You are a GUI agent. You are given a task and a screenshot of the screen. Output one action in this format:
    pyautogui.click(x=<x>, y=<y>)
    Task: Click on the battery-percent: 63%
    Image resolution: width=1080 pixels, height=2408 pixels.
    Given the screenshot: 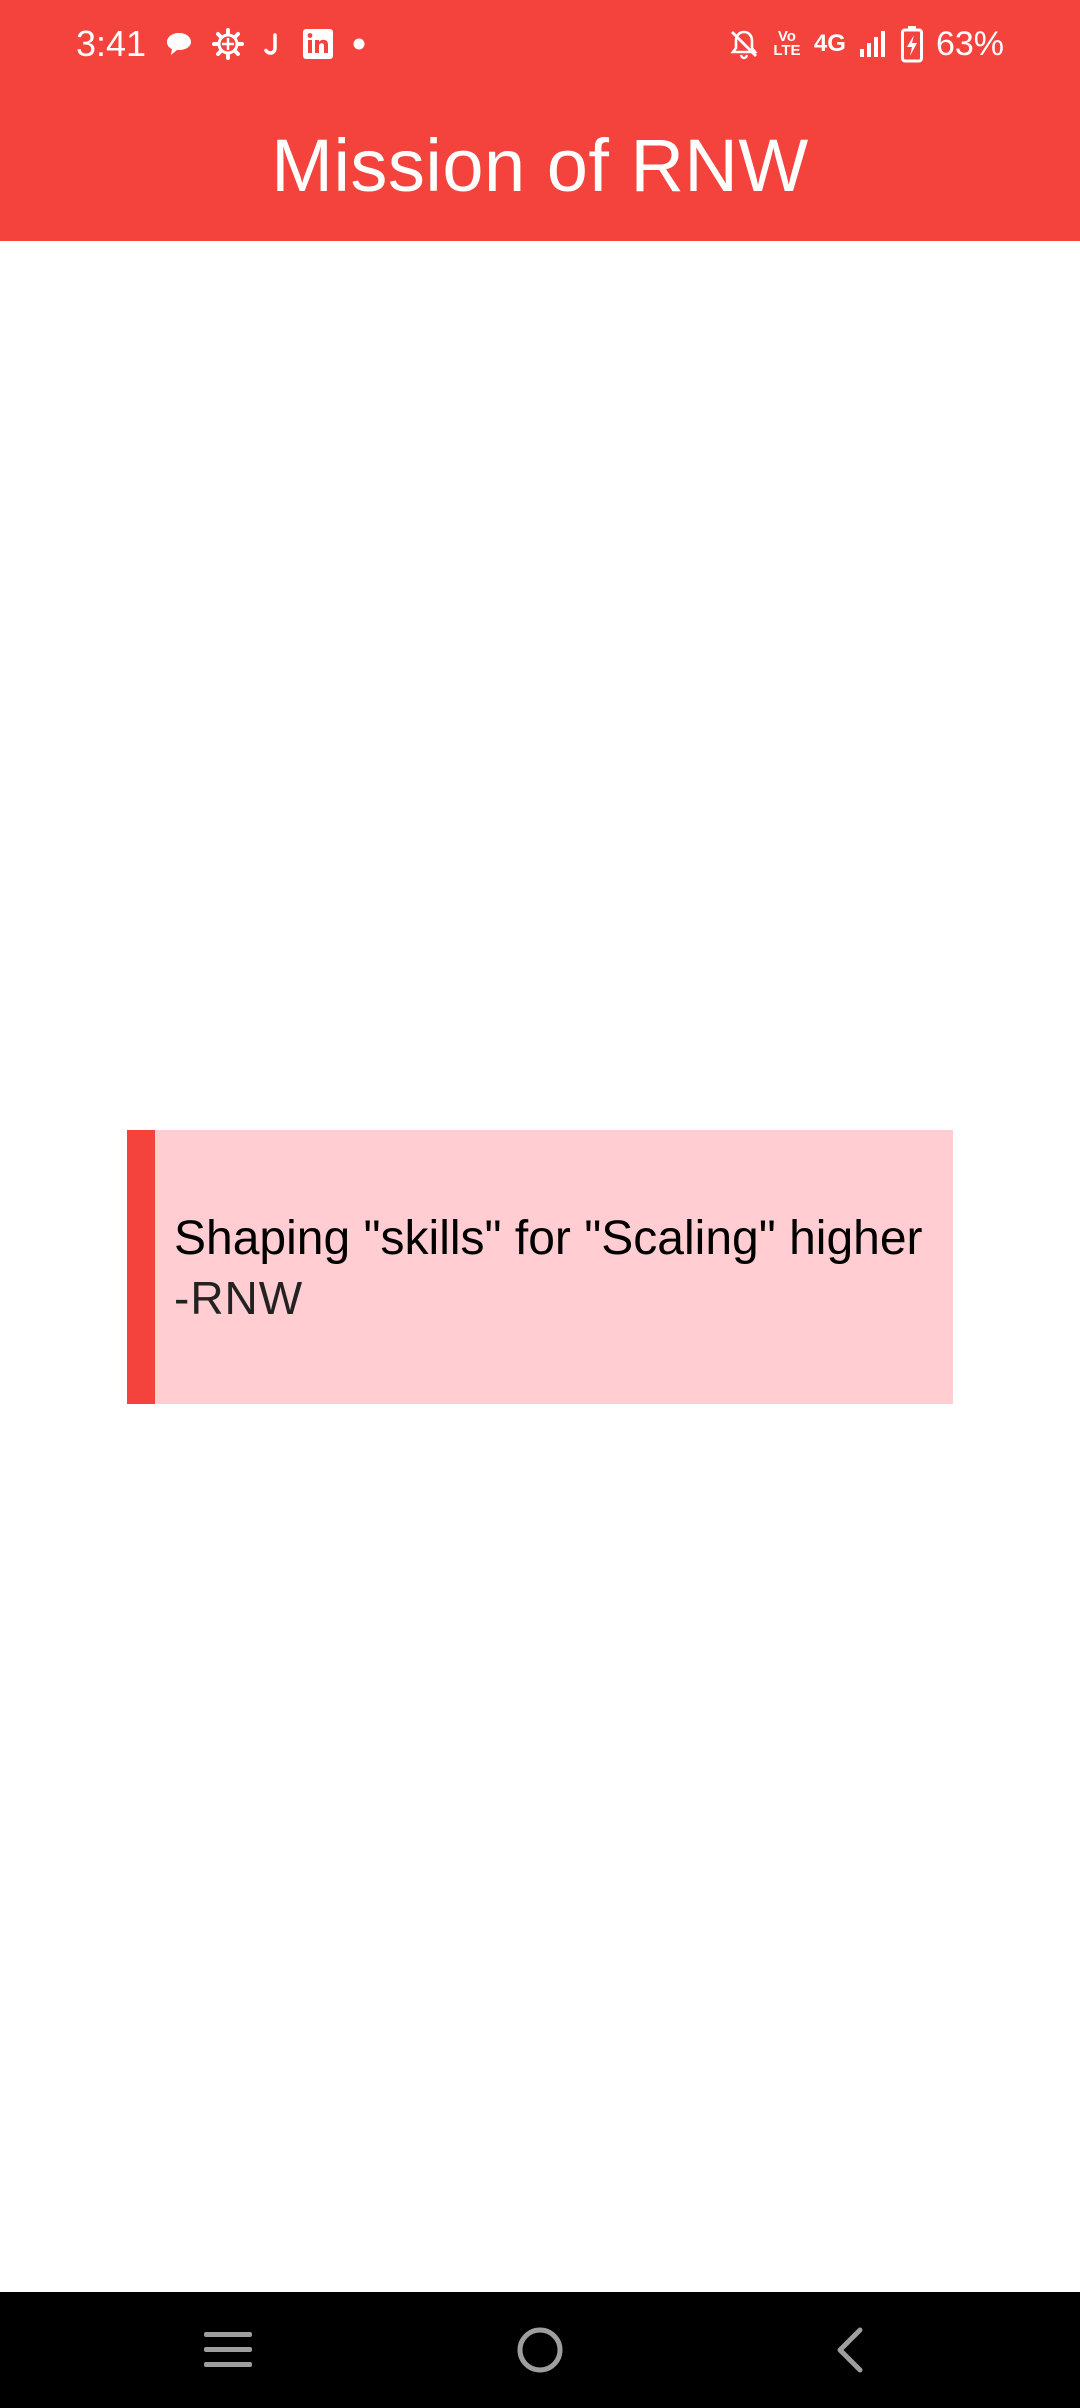 What is the action you would take?
    pyautogui.click(x=969, y=44)
    